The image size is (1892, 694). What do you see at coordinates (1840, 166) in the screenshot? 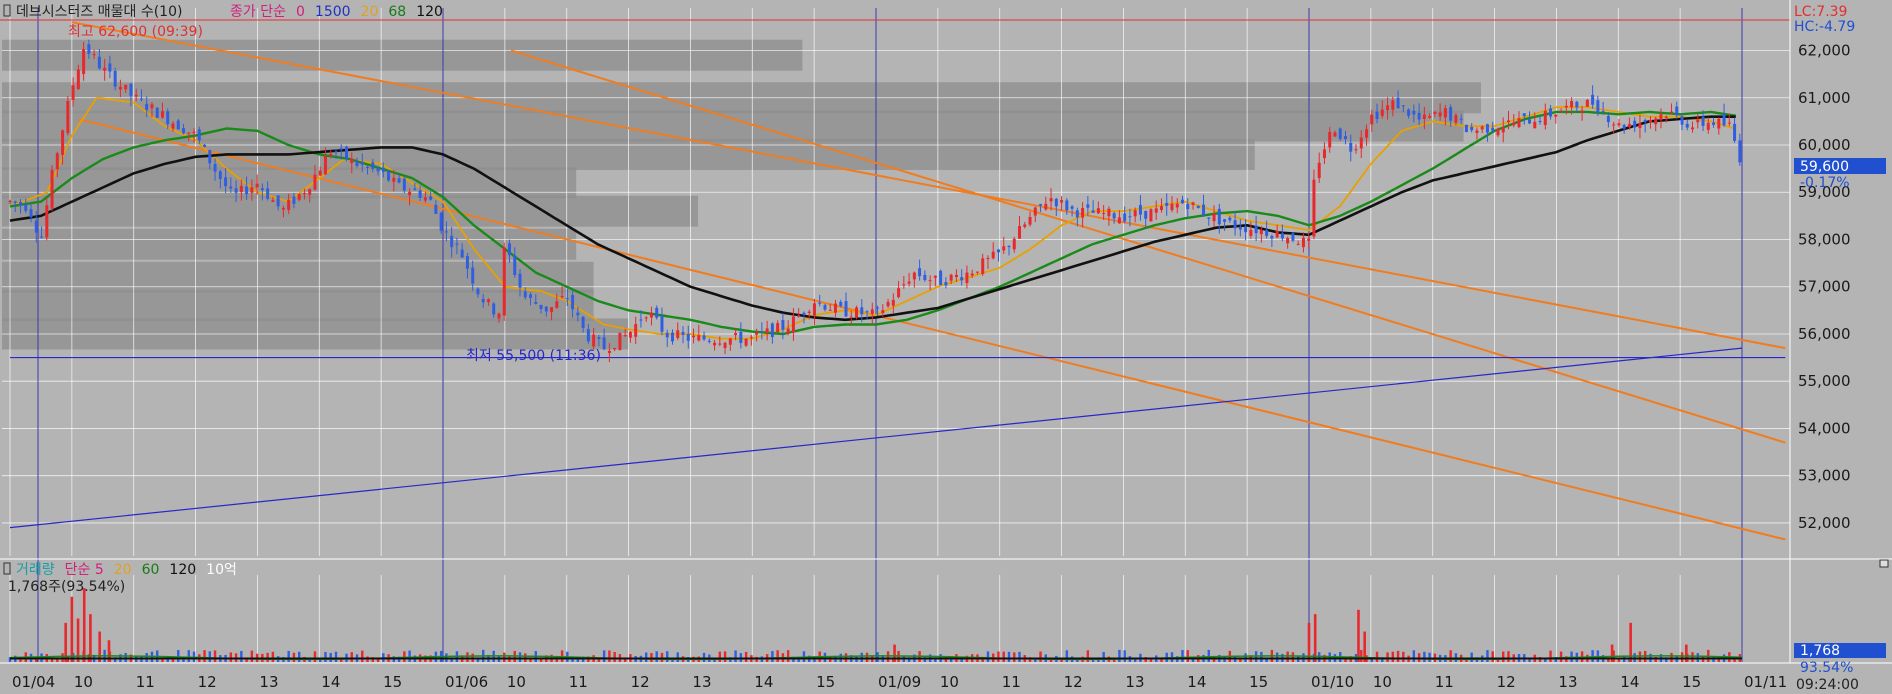
I see `price-badge-bg` at bounding box center [1840, 166].